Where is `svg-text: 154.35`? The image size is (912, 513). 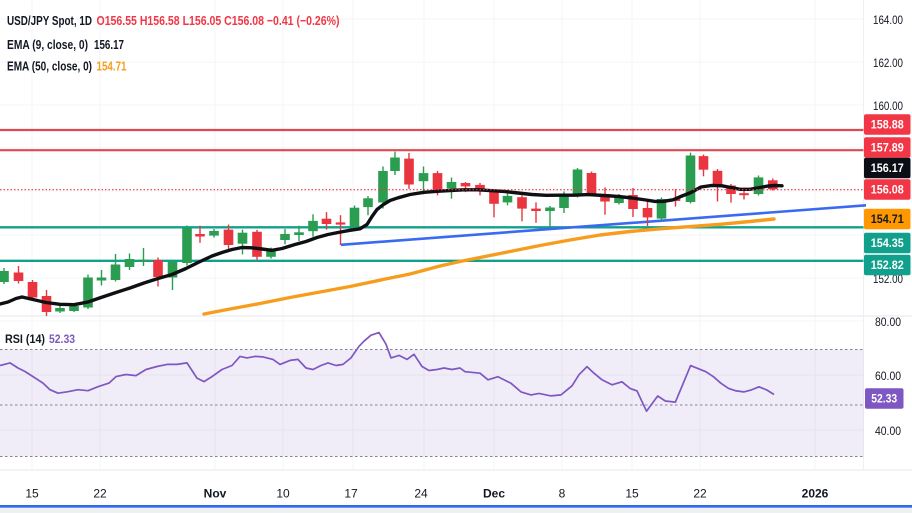
svg-text: 154.35 is located at coordinates (887, 243).